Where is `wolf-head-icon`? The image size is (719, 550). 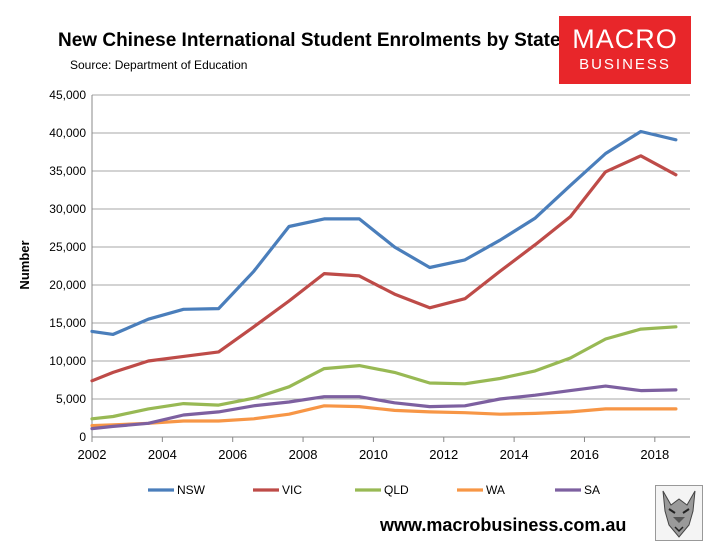 wolf-head-icon is located at coordinates (679, 513).